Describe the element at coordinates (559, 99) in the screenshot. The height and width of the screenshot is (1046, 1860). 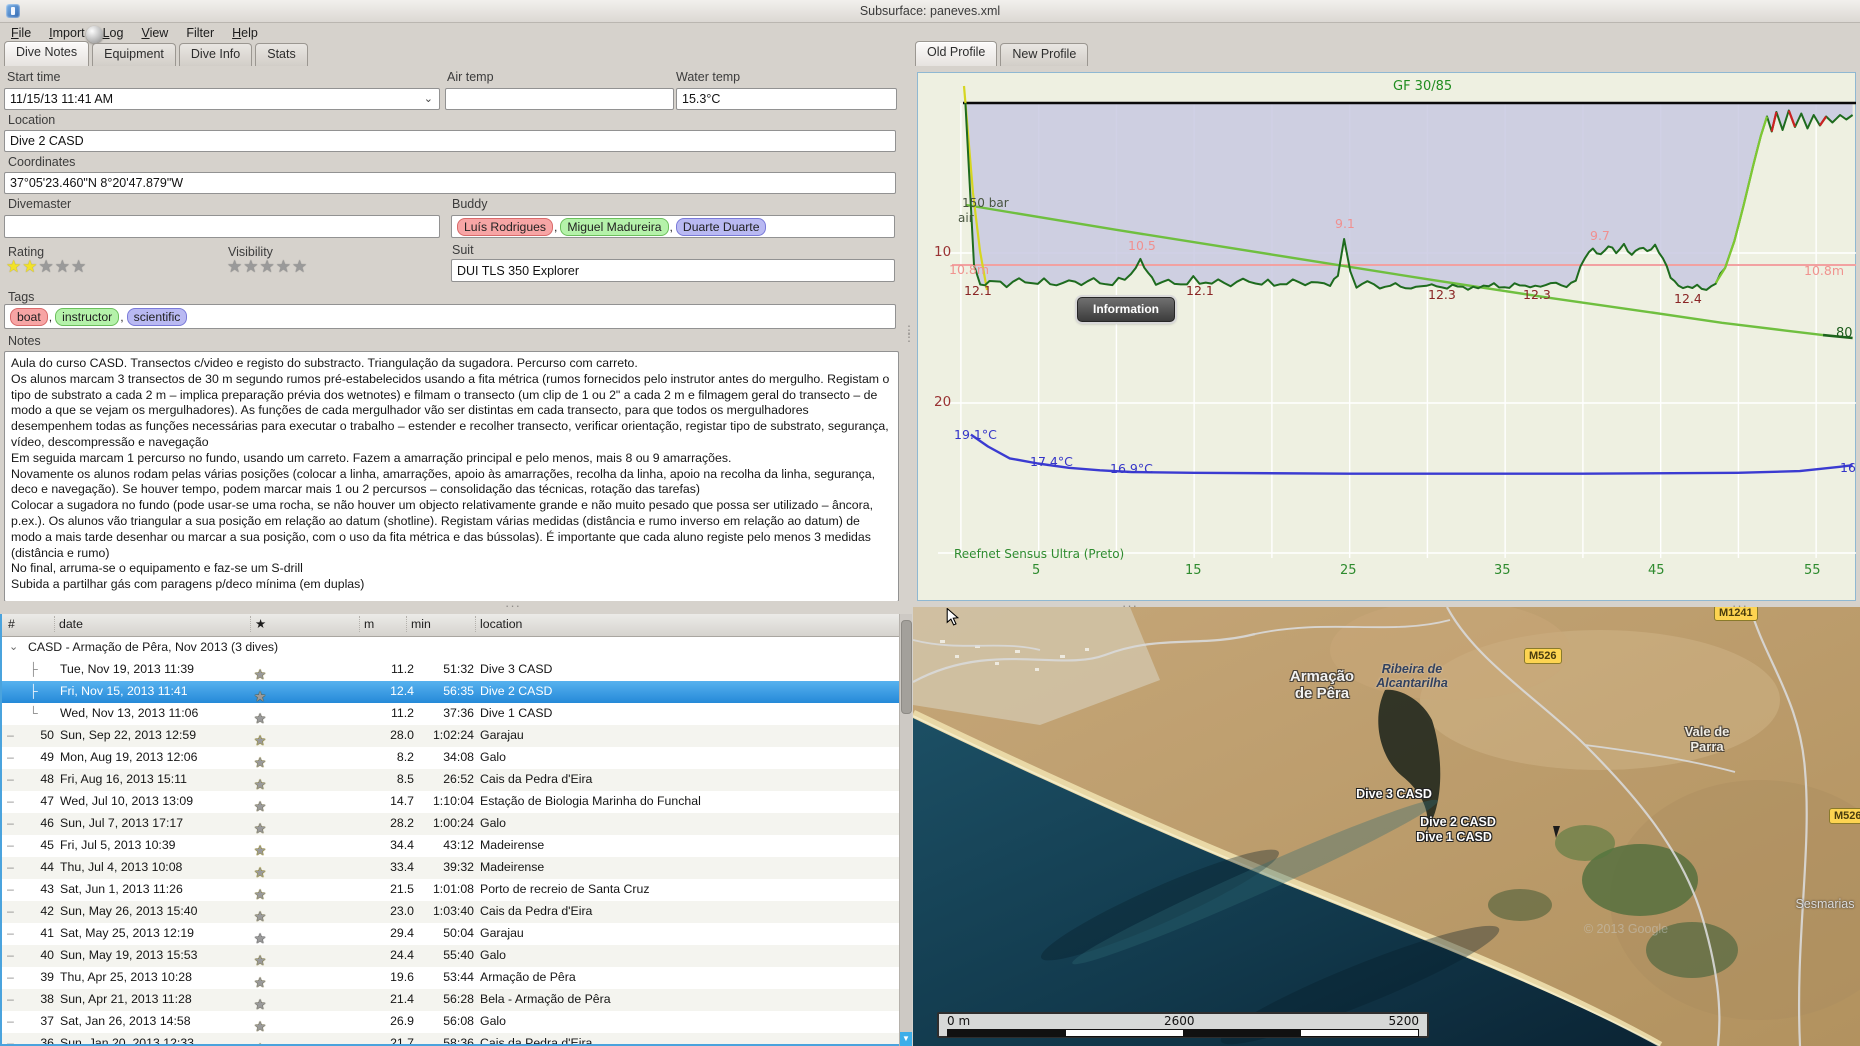
I see `air-temp-field` at that location.